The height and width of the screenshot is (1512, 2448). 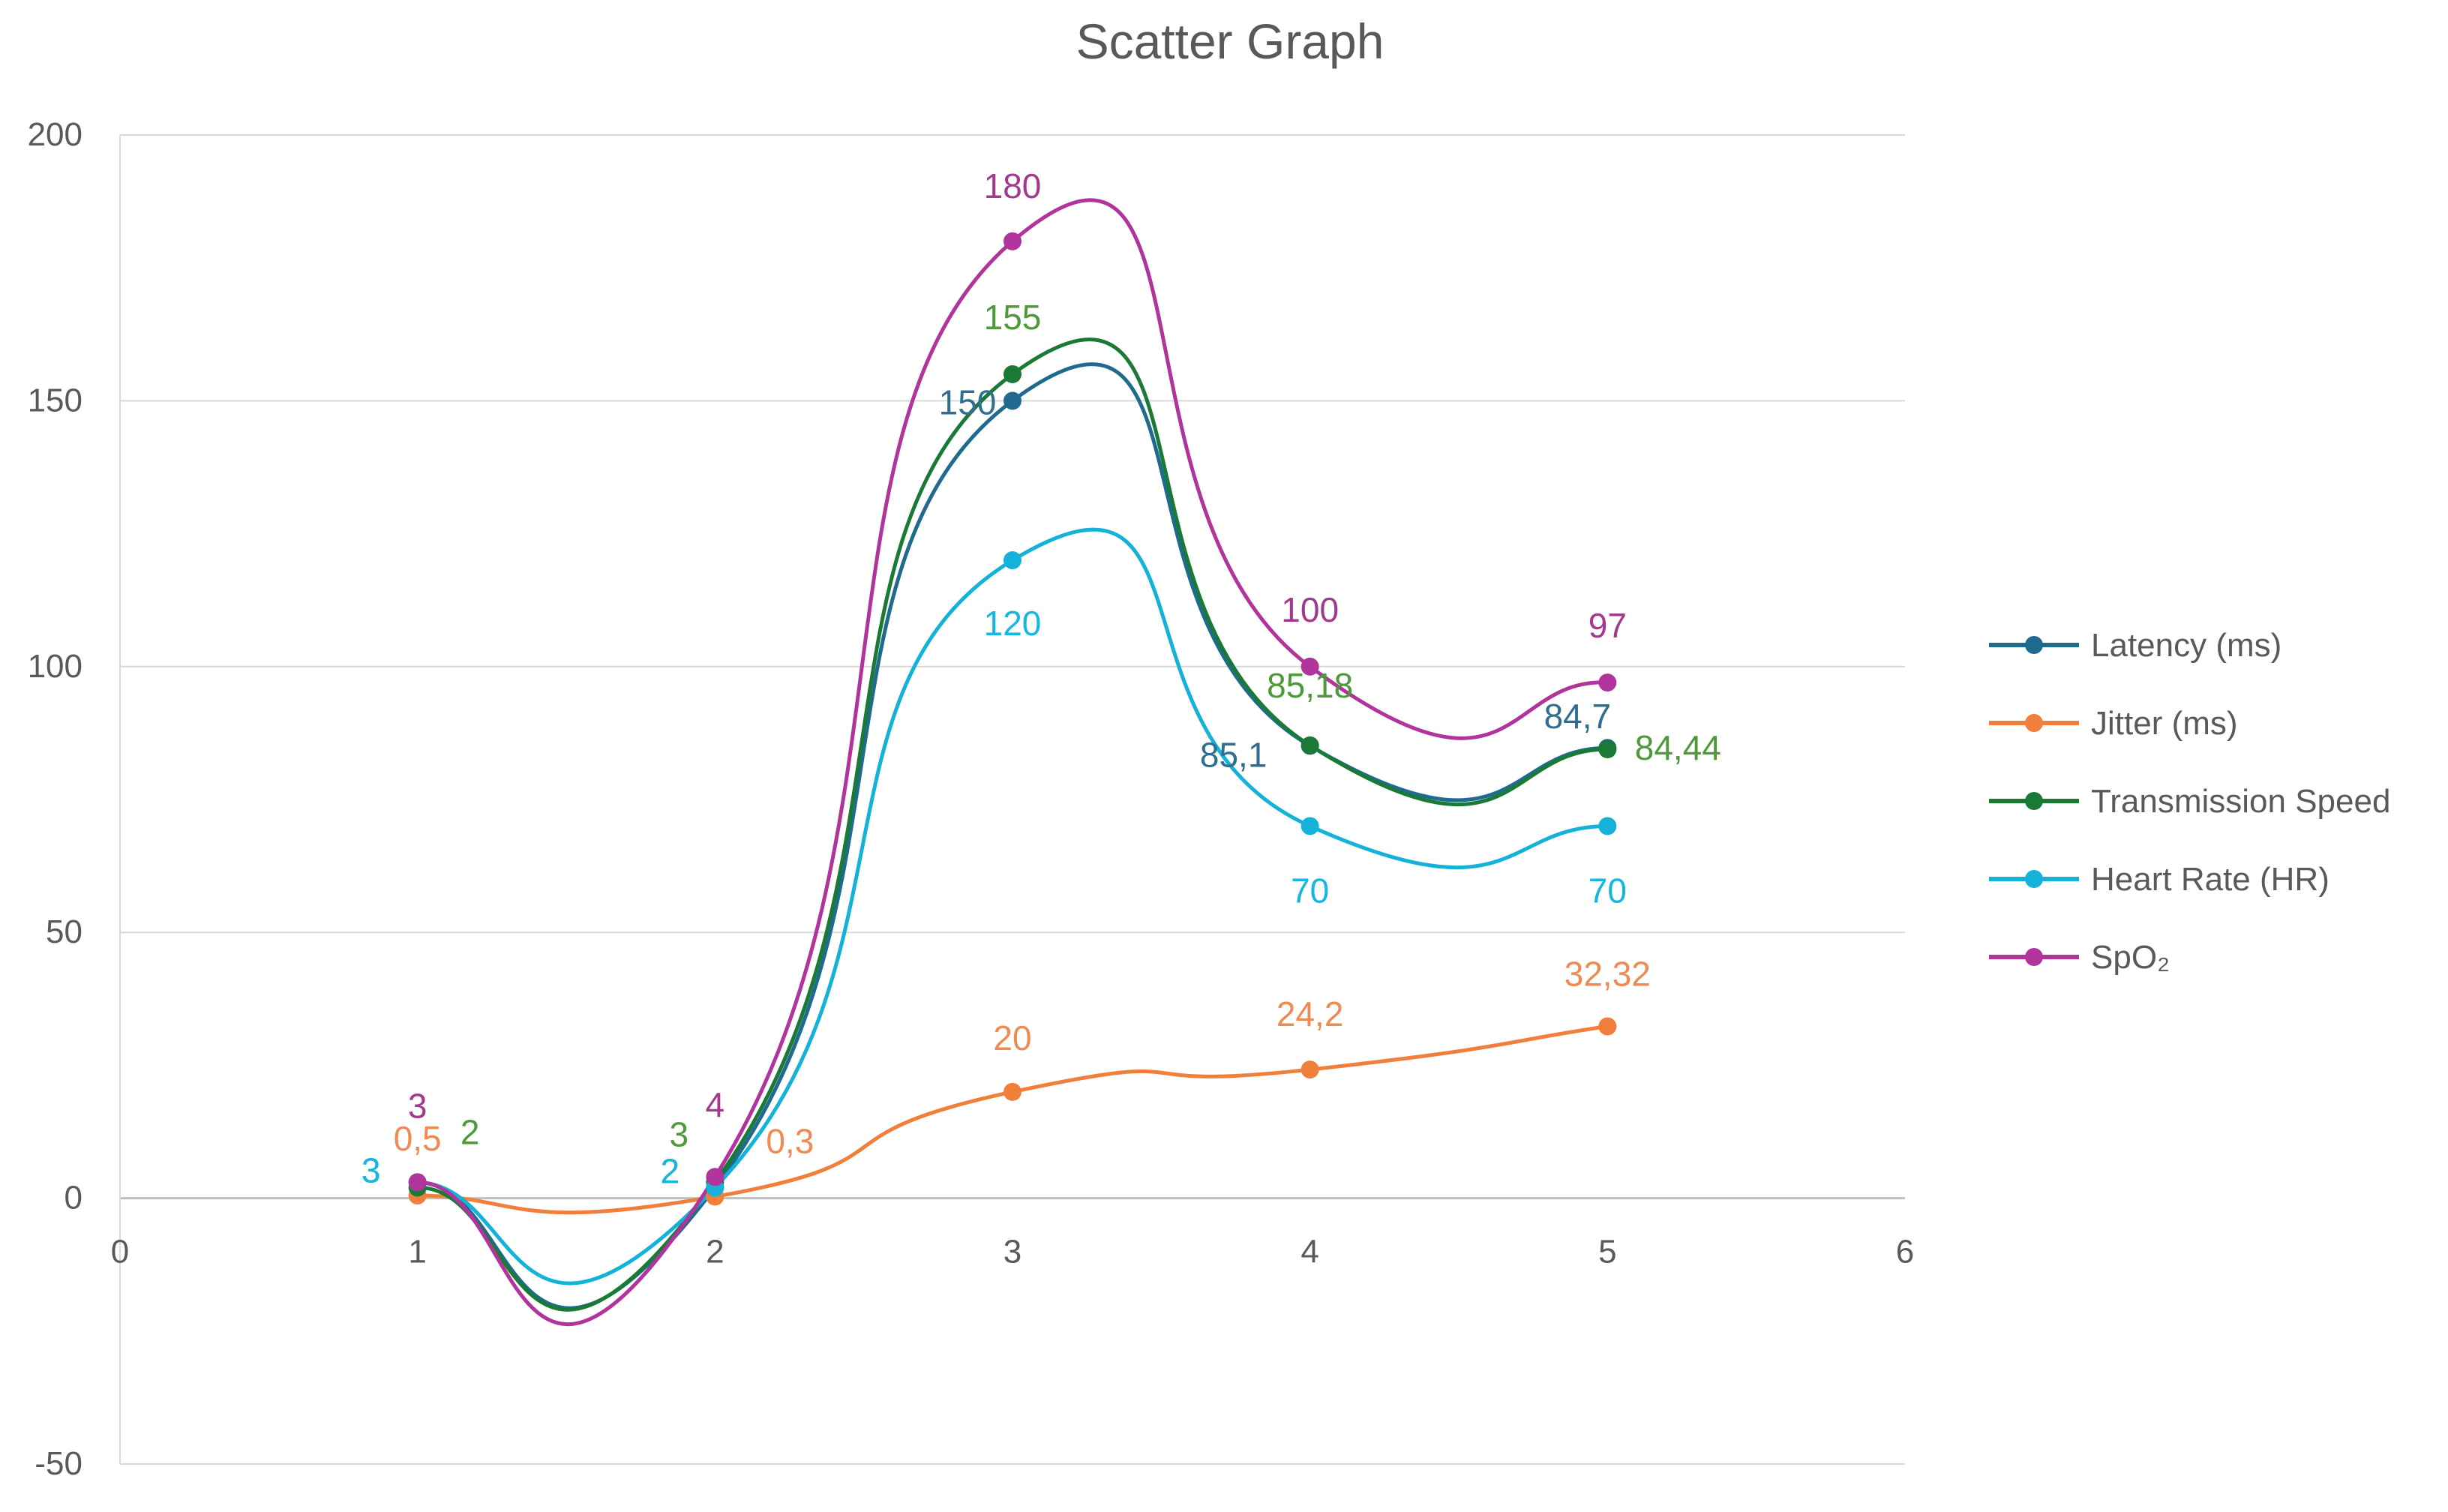 I want to click on y-tick-label: 100, so click(x=55, y=666).